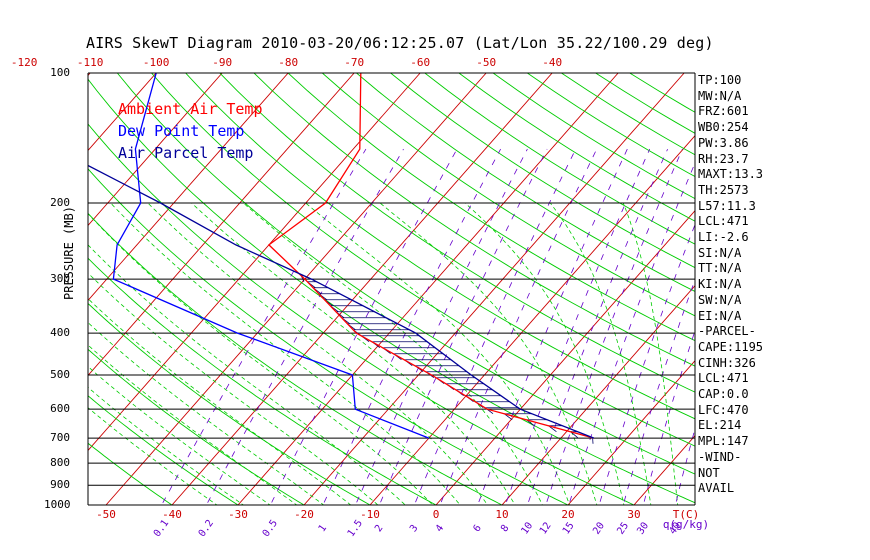 This screenshot has width=870, height=560. What do you see at coordinates (172, 514) in the screenshot?
I see `bottom-temp-tick-label: -40` at bounding box center [172, 514].